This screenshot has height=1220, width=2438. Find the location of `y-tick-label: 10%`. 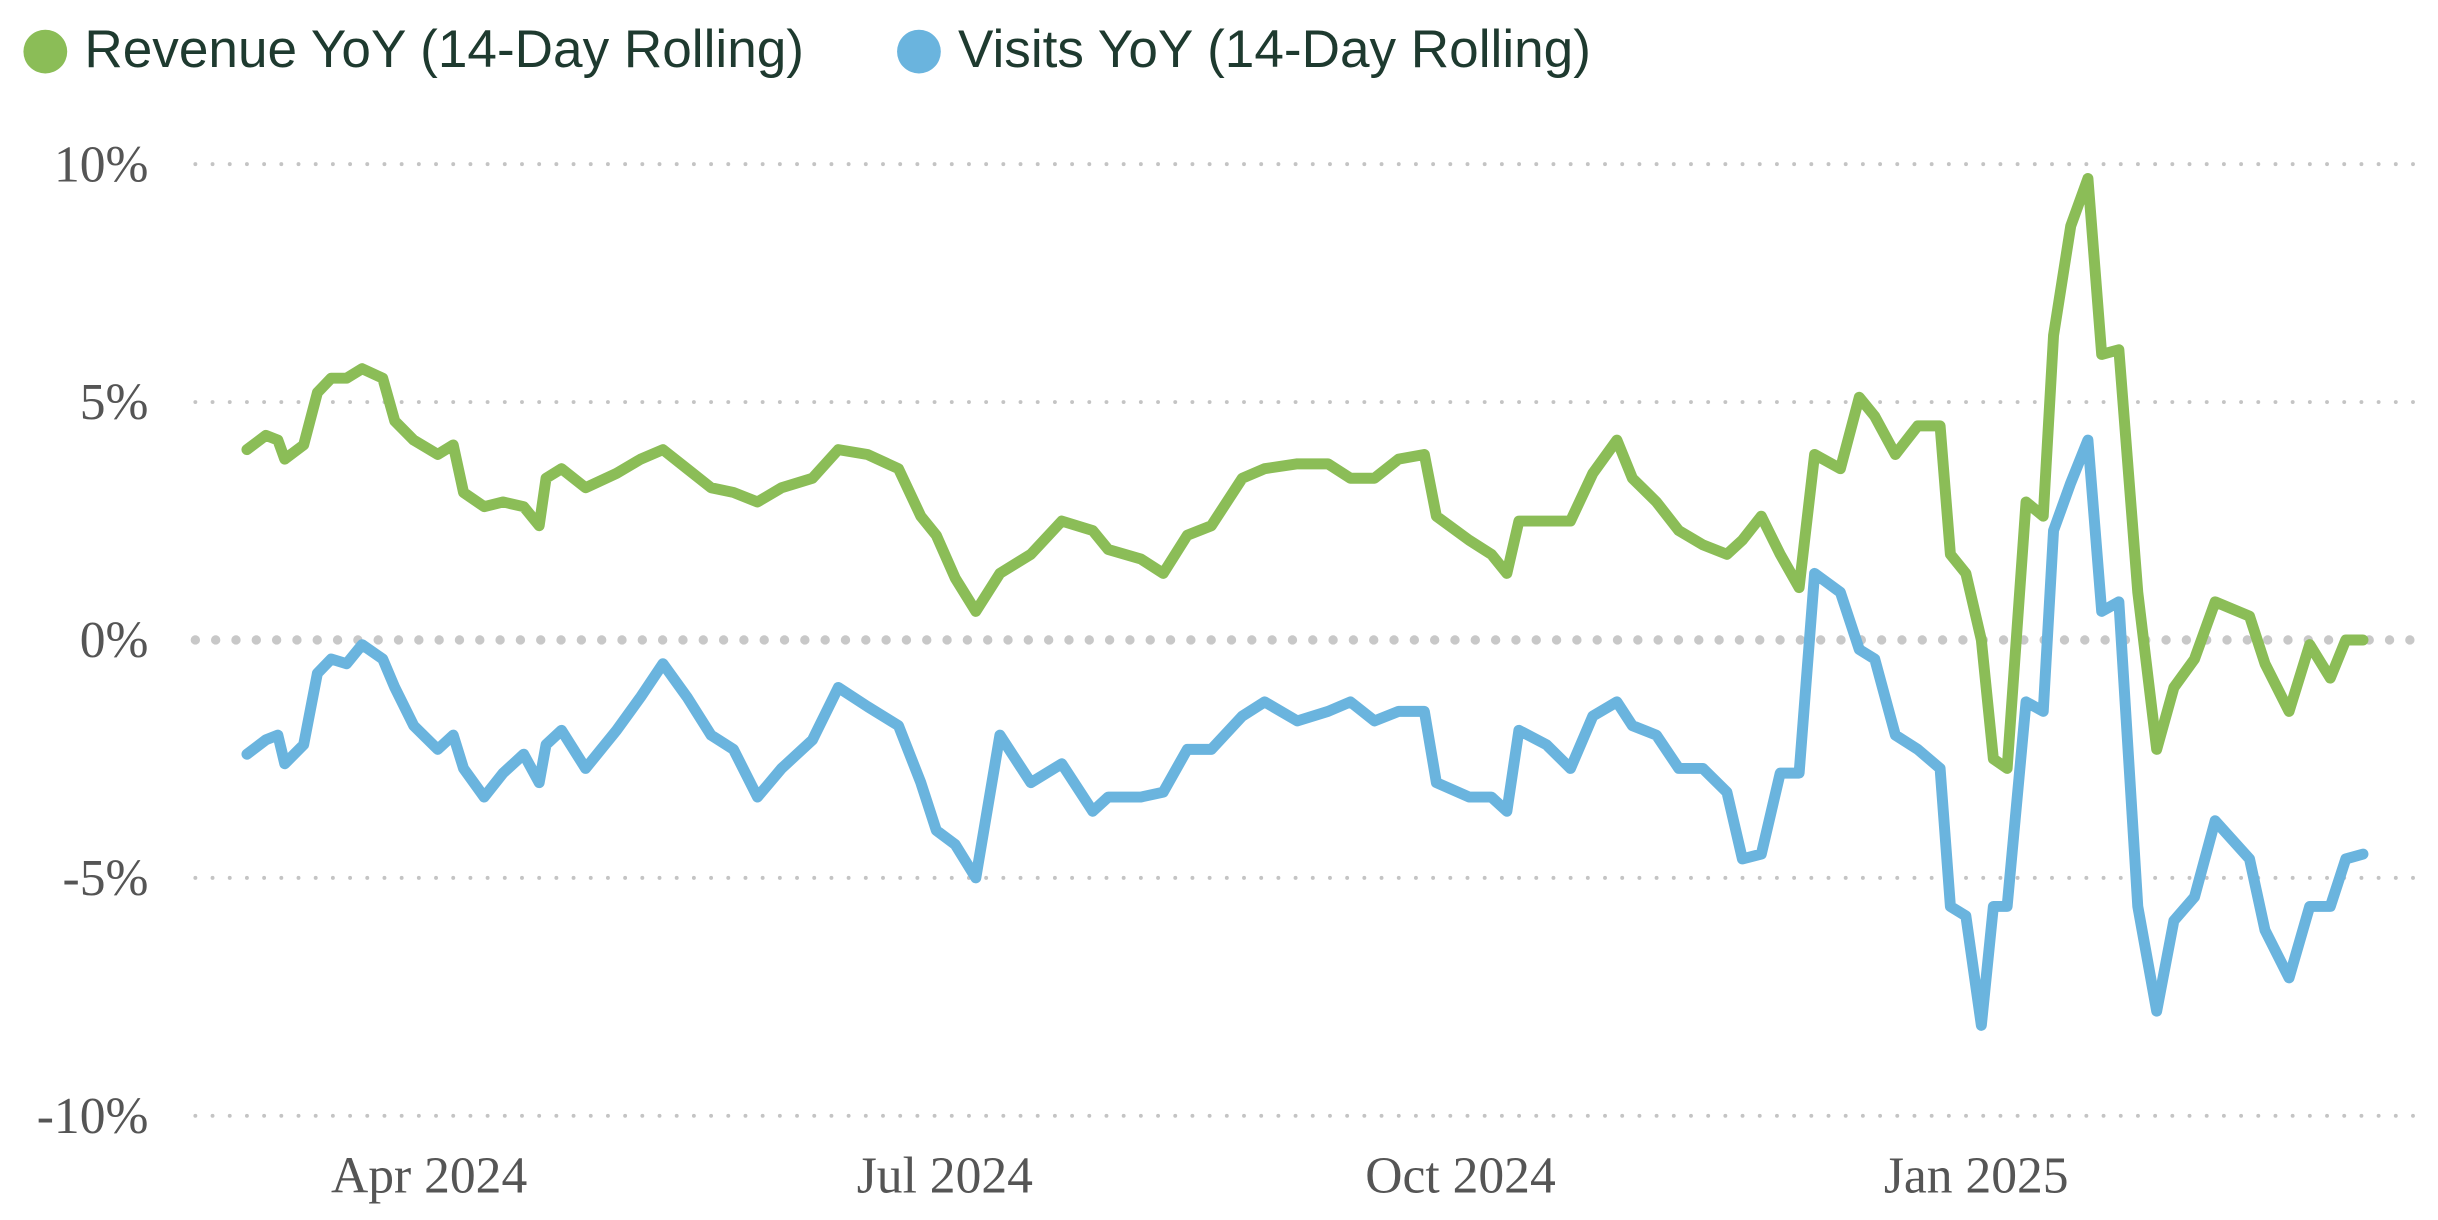

y-tick-label: 10% is located at coordinates (101, 164).